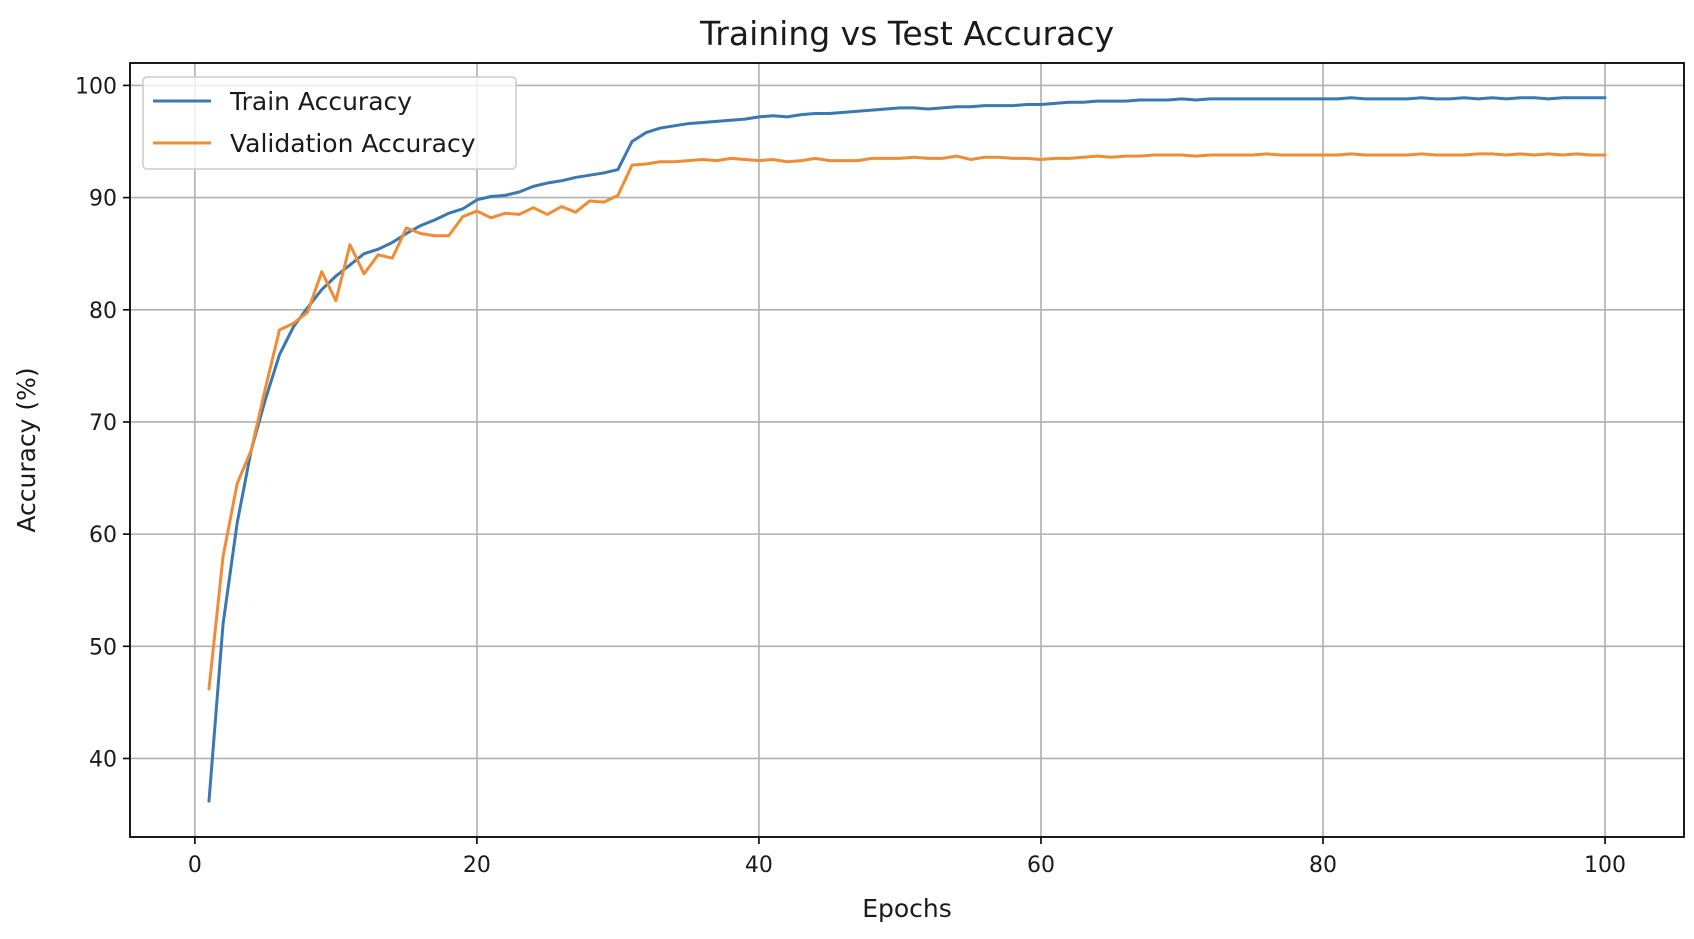  Describe the element at coordinates (103, 535) in the screenshot. I see `y-tick-label: 60` at that location.